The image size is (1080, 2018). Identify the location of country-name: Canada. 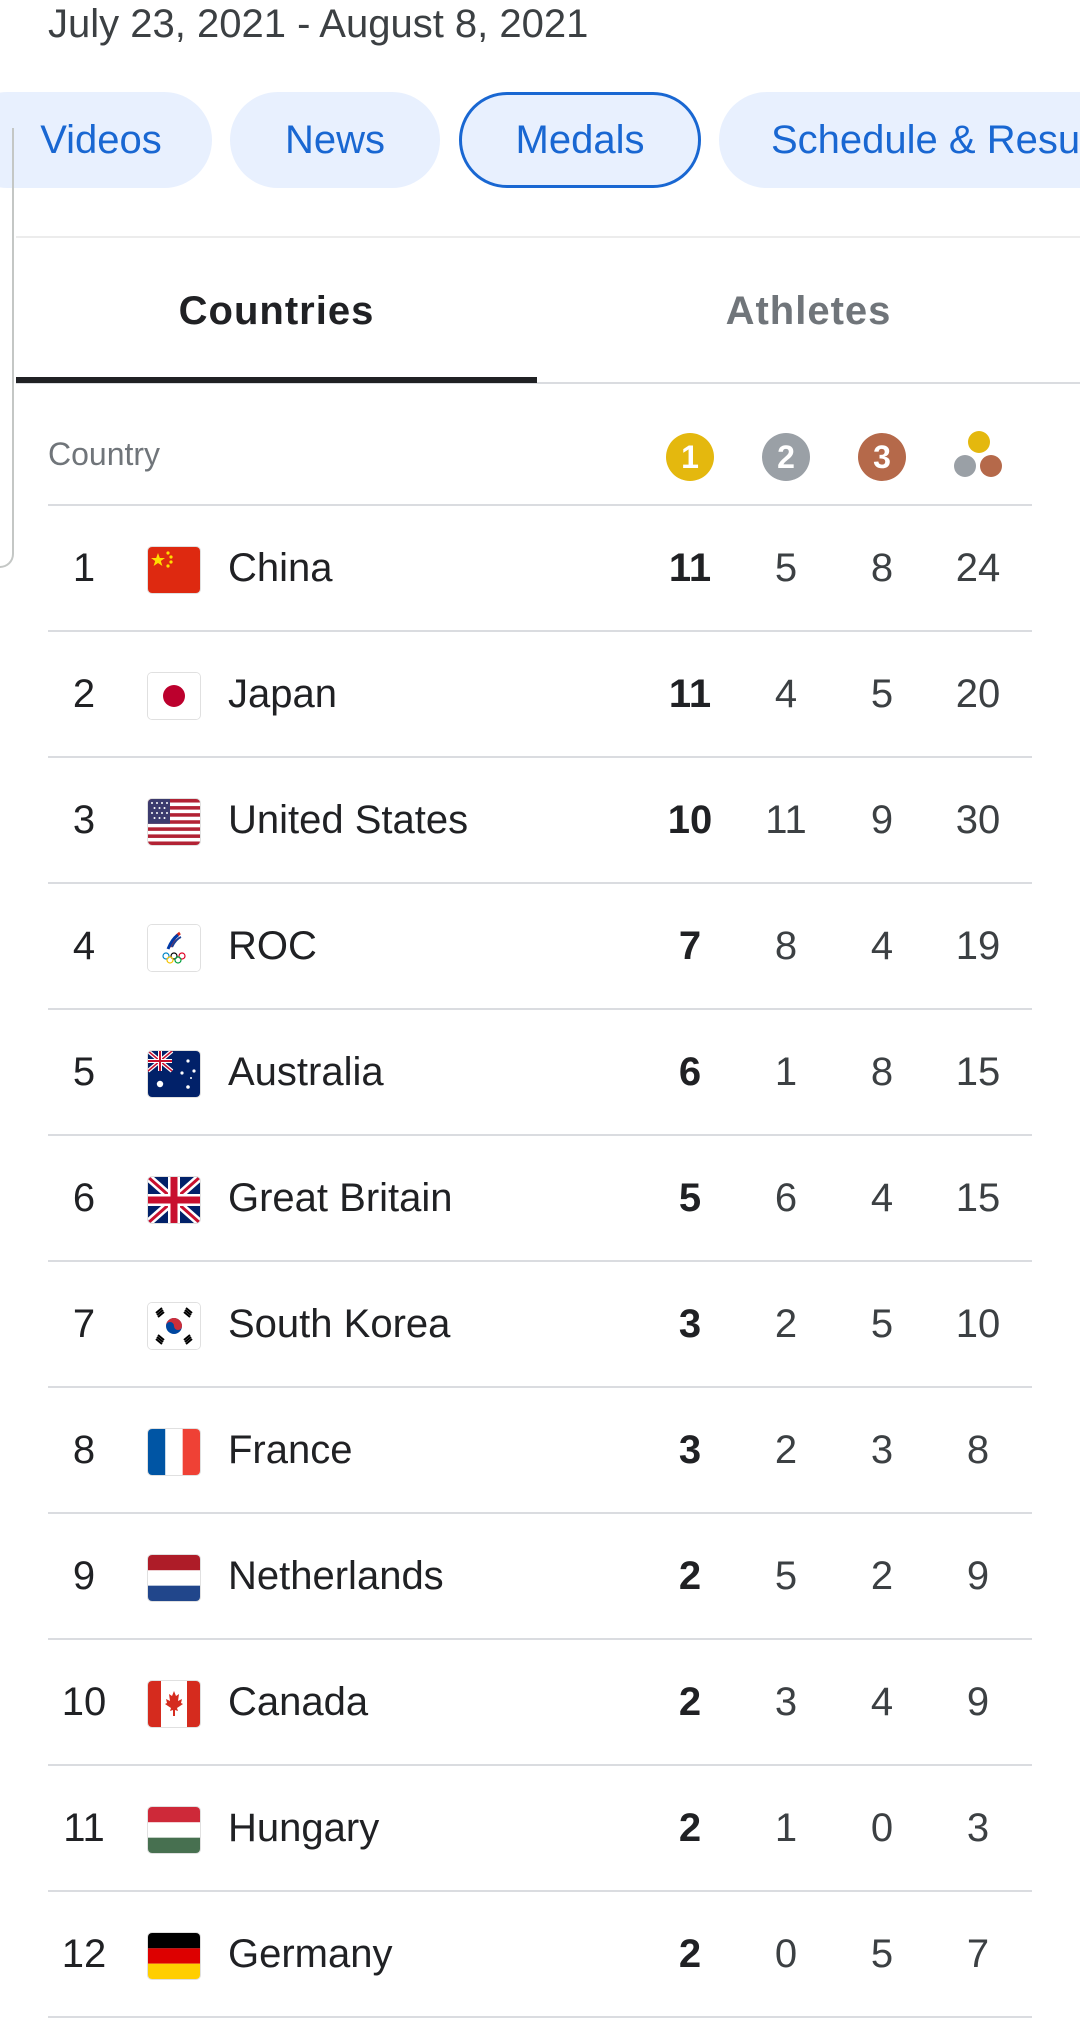
(298, 1702).